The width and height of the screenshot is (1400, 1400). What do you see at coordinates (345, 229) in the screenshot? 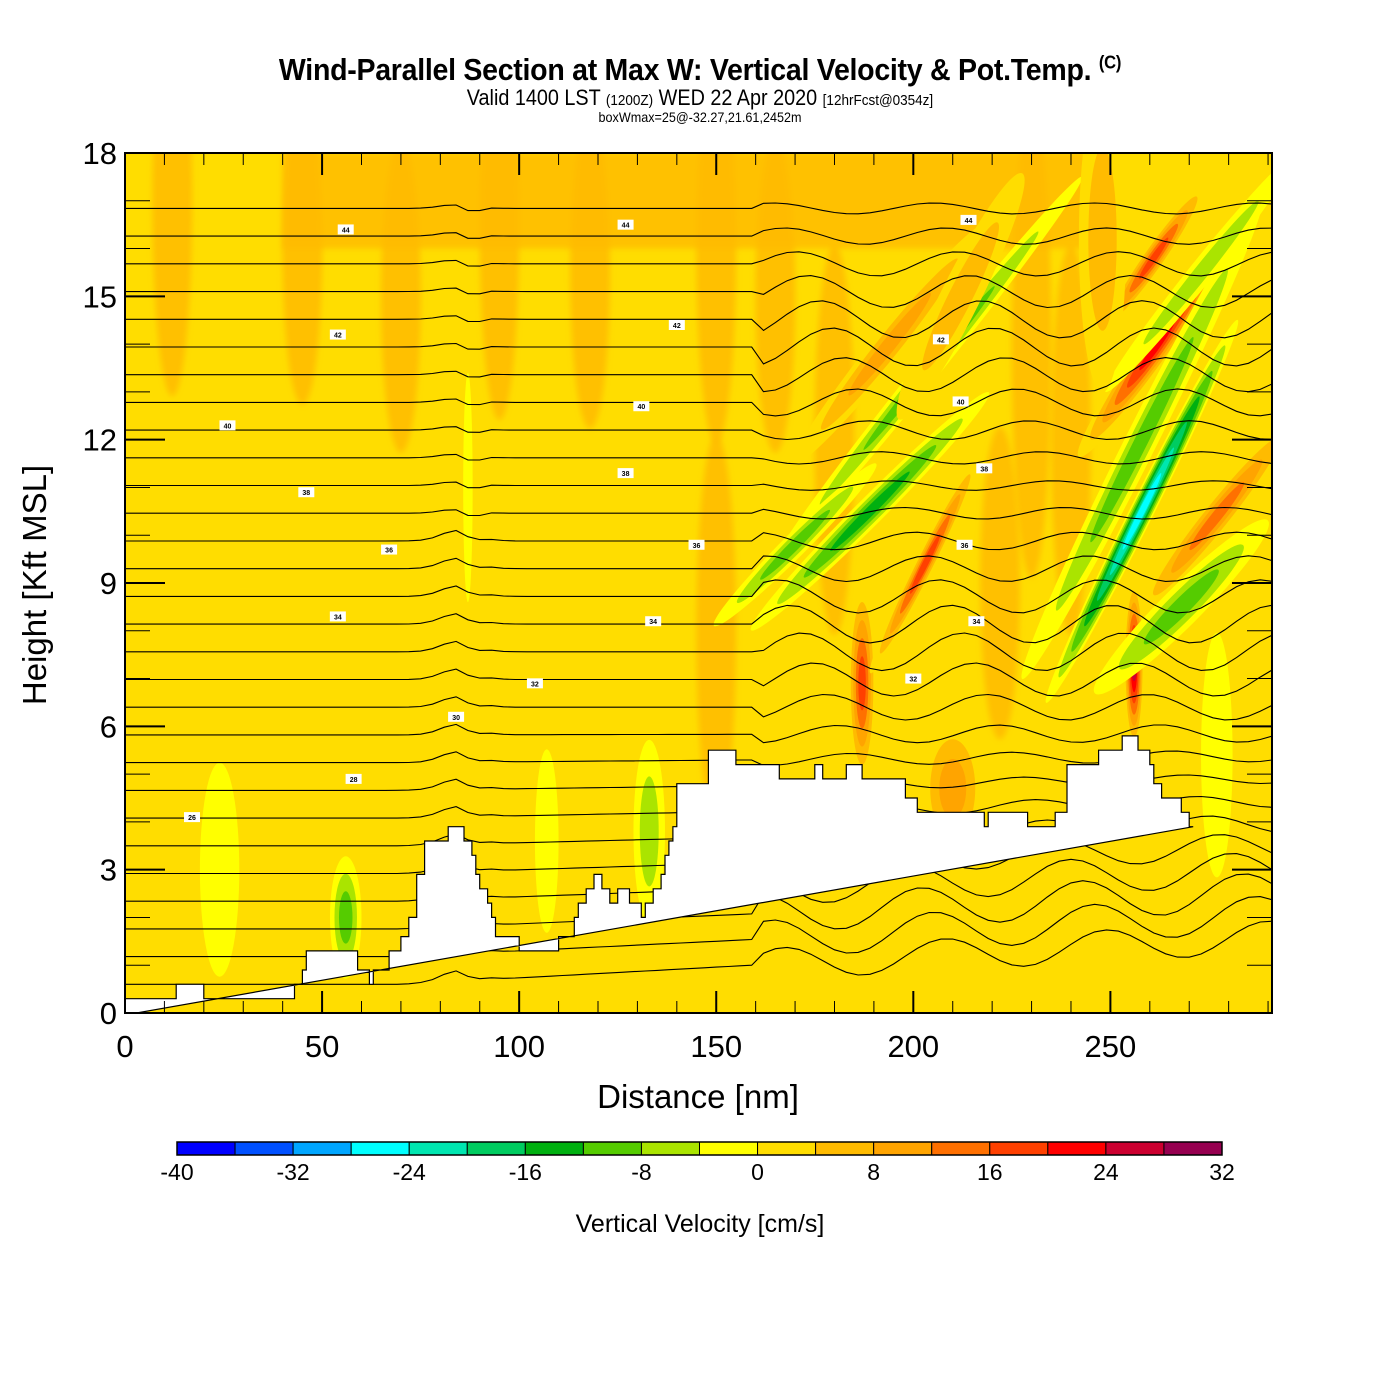
I see `theta-contour-label: 44` at bounding box center [345, 229].